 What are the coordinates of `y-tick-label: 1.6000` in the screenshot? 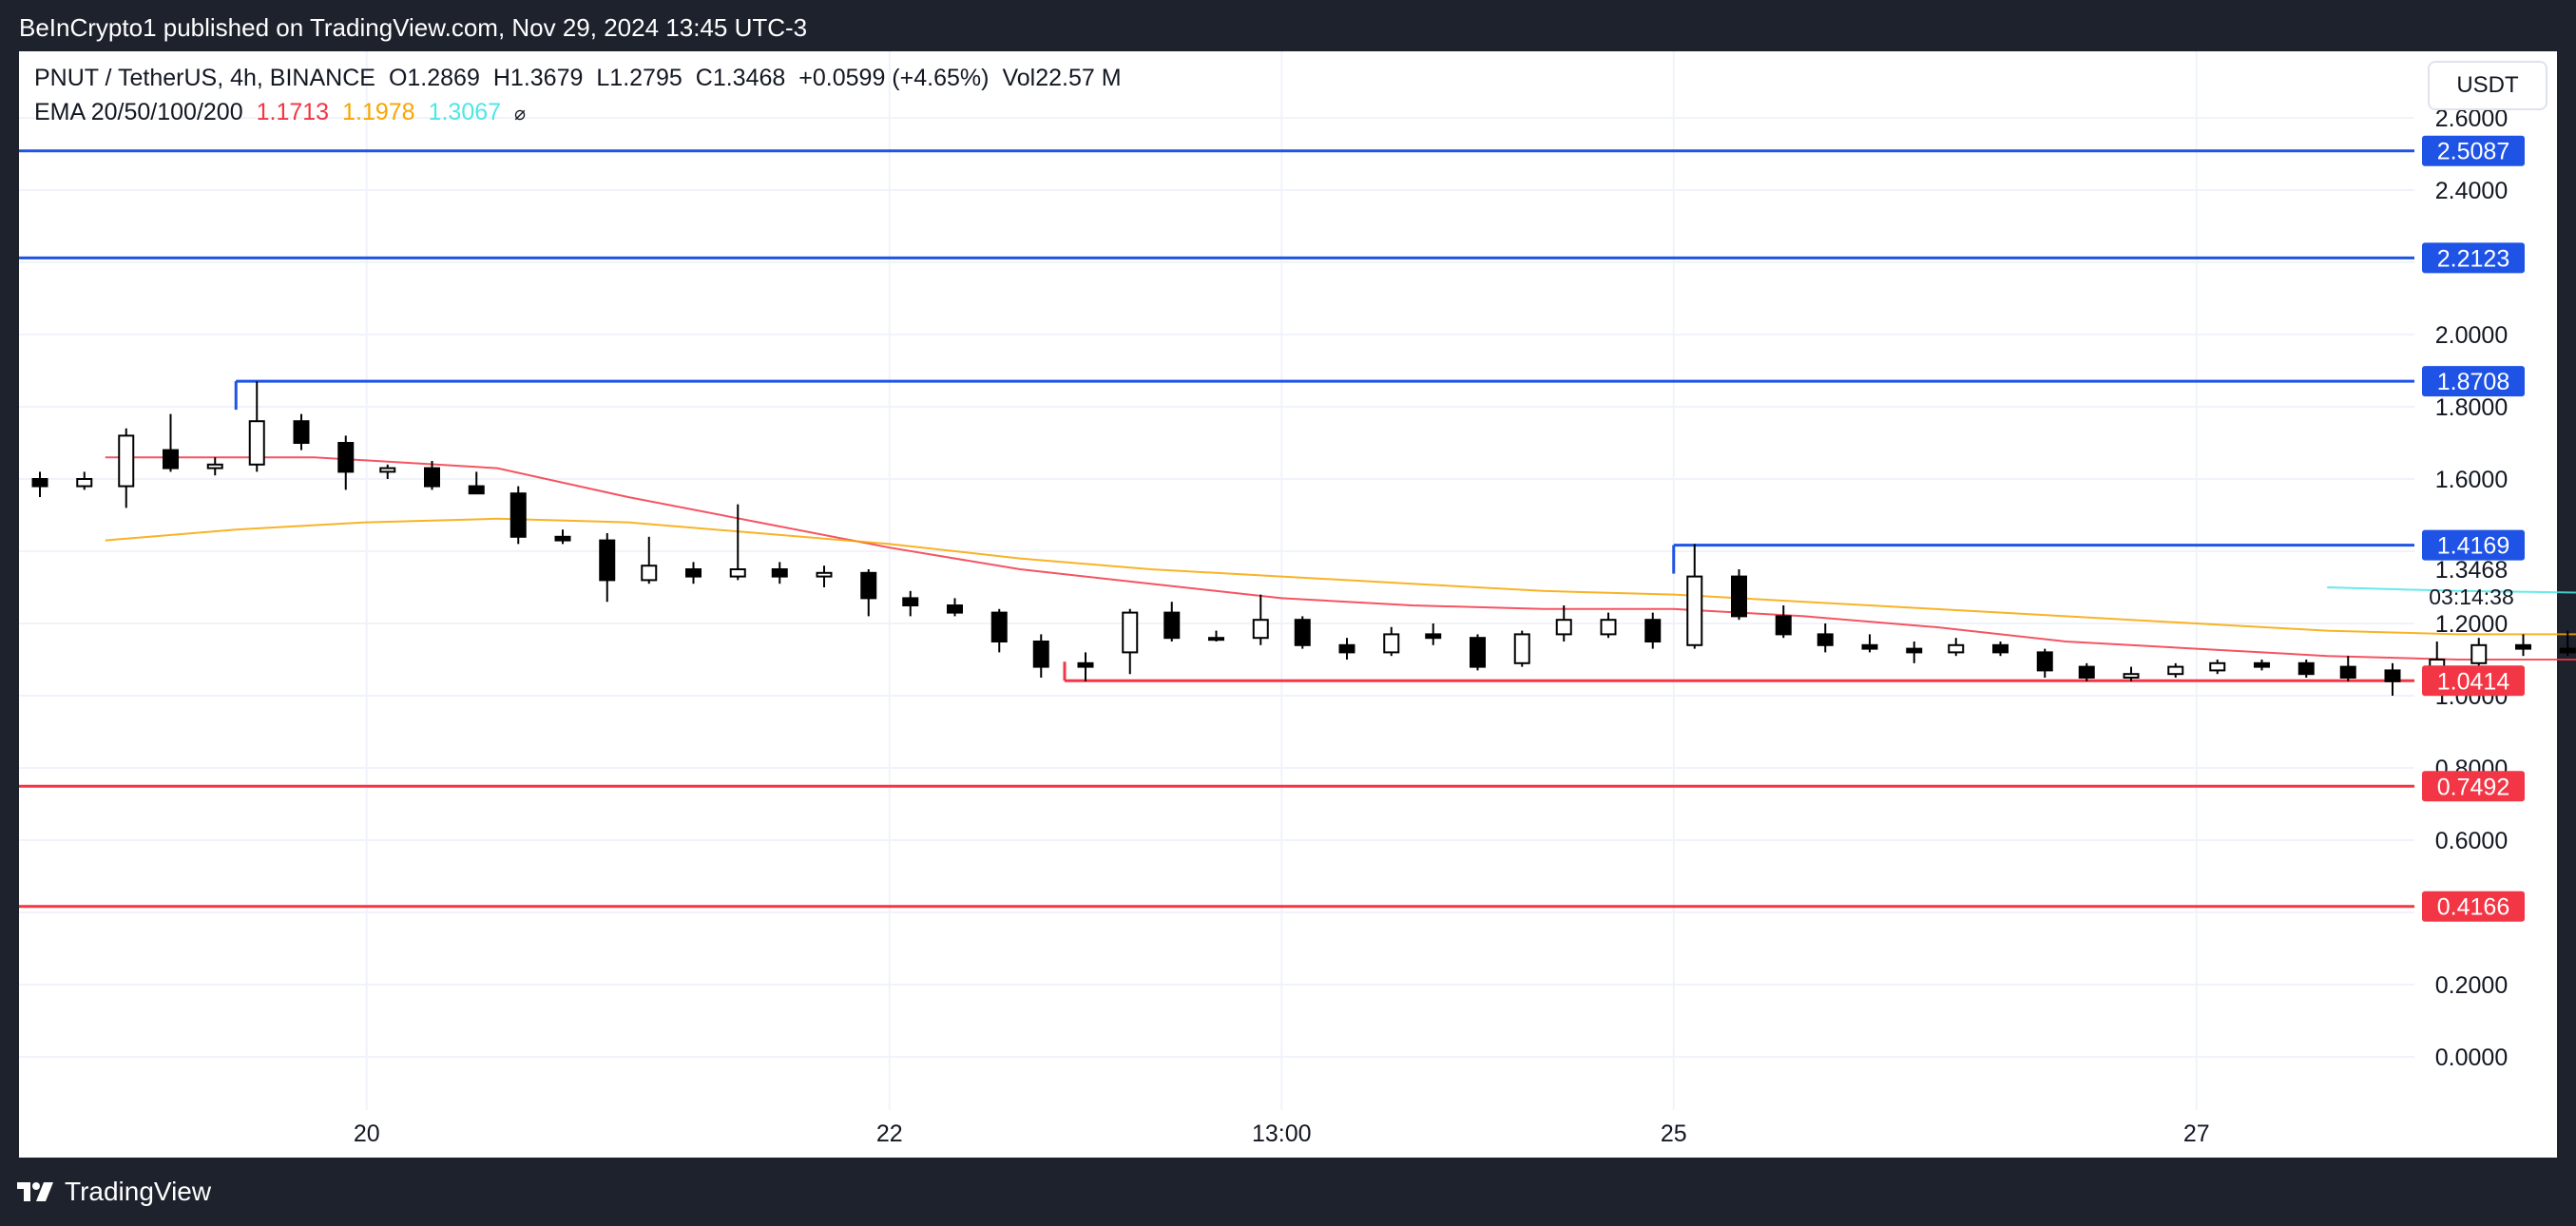 It's located at (2472, 480).